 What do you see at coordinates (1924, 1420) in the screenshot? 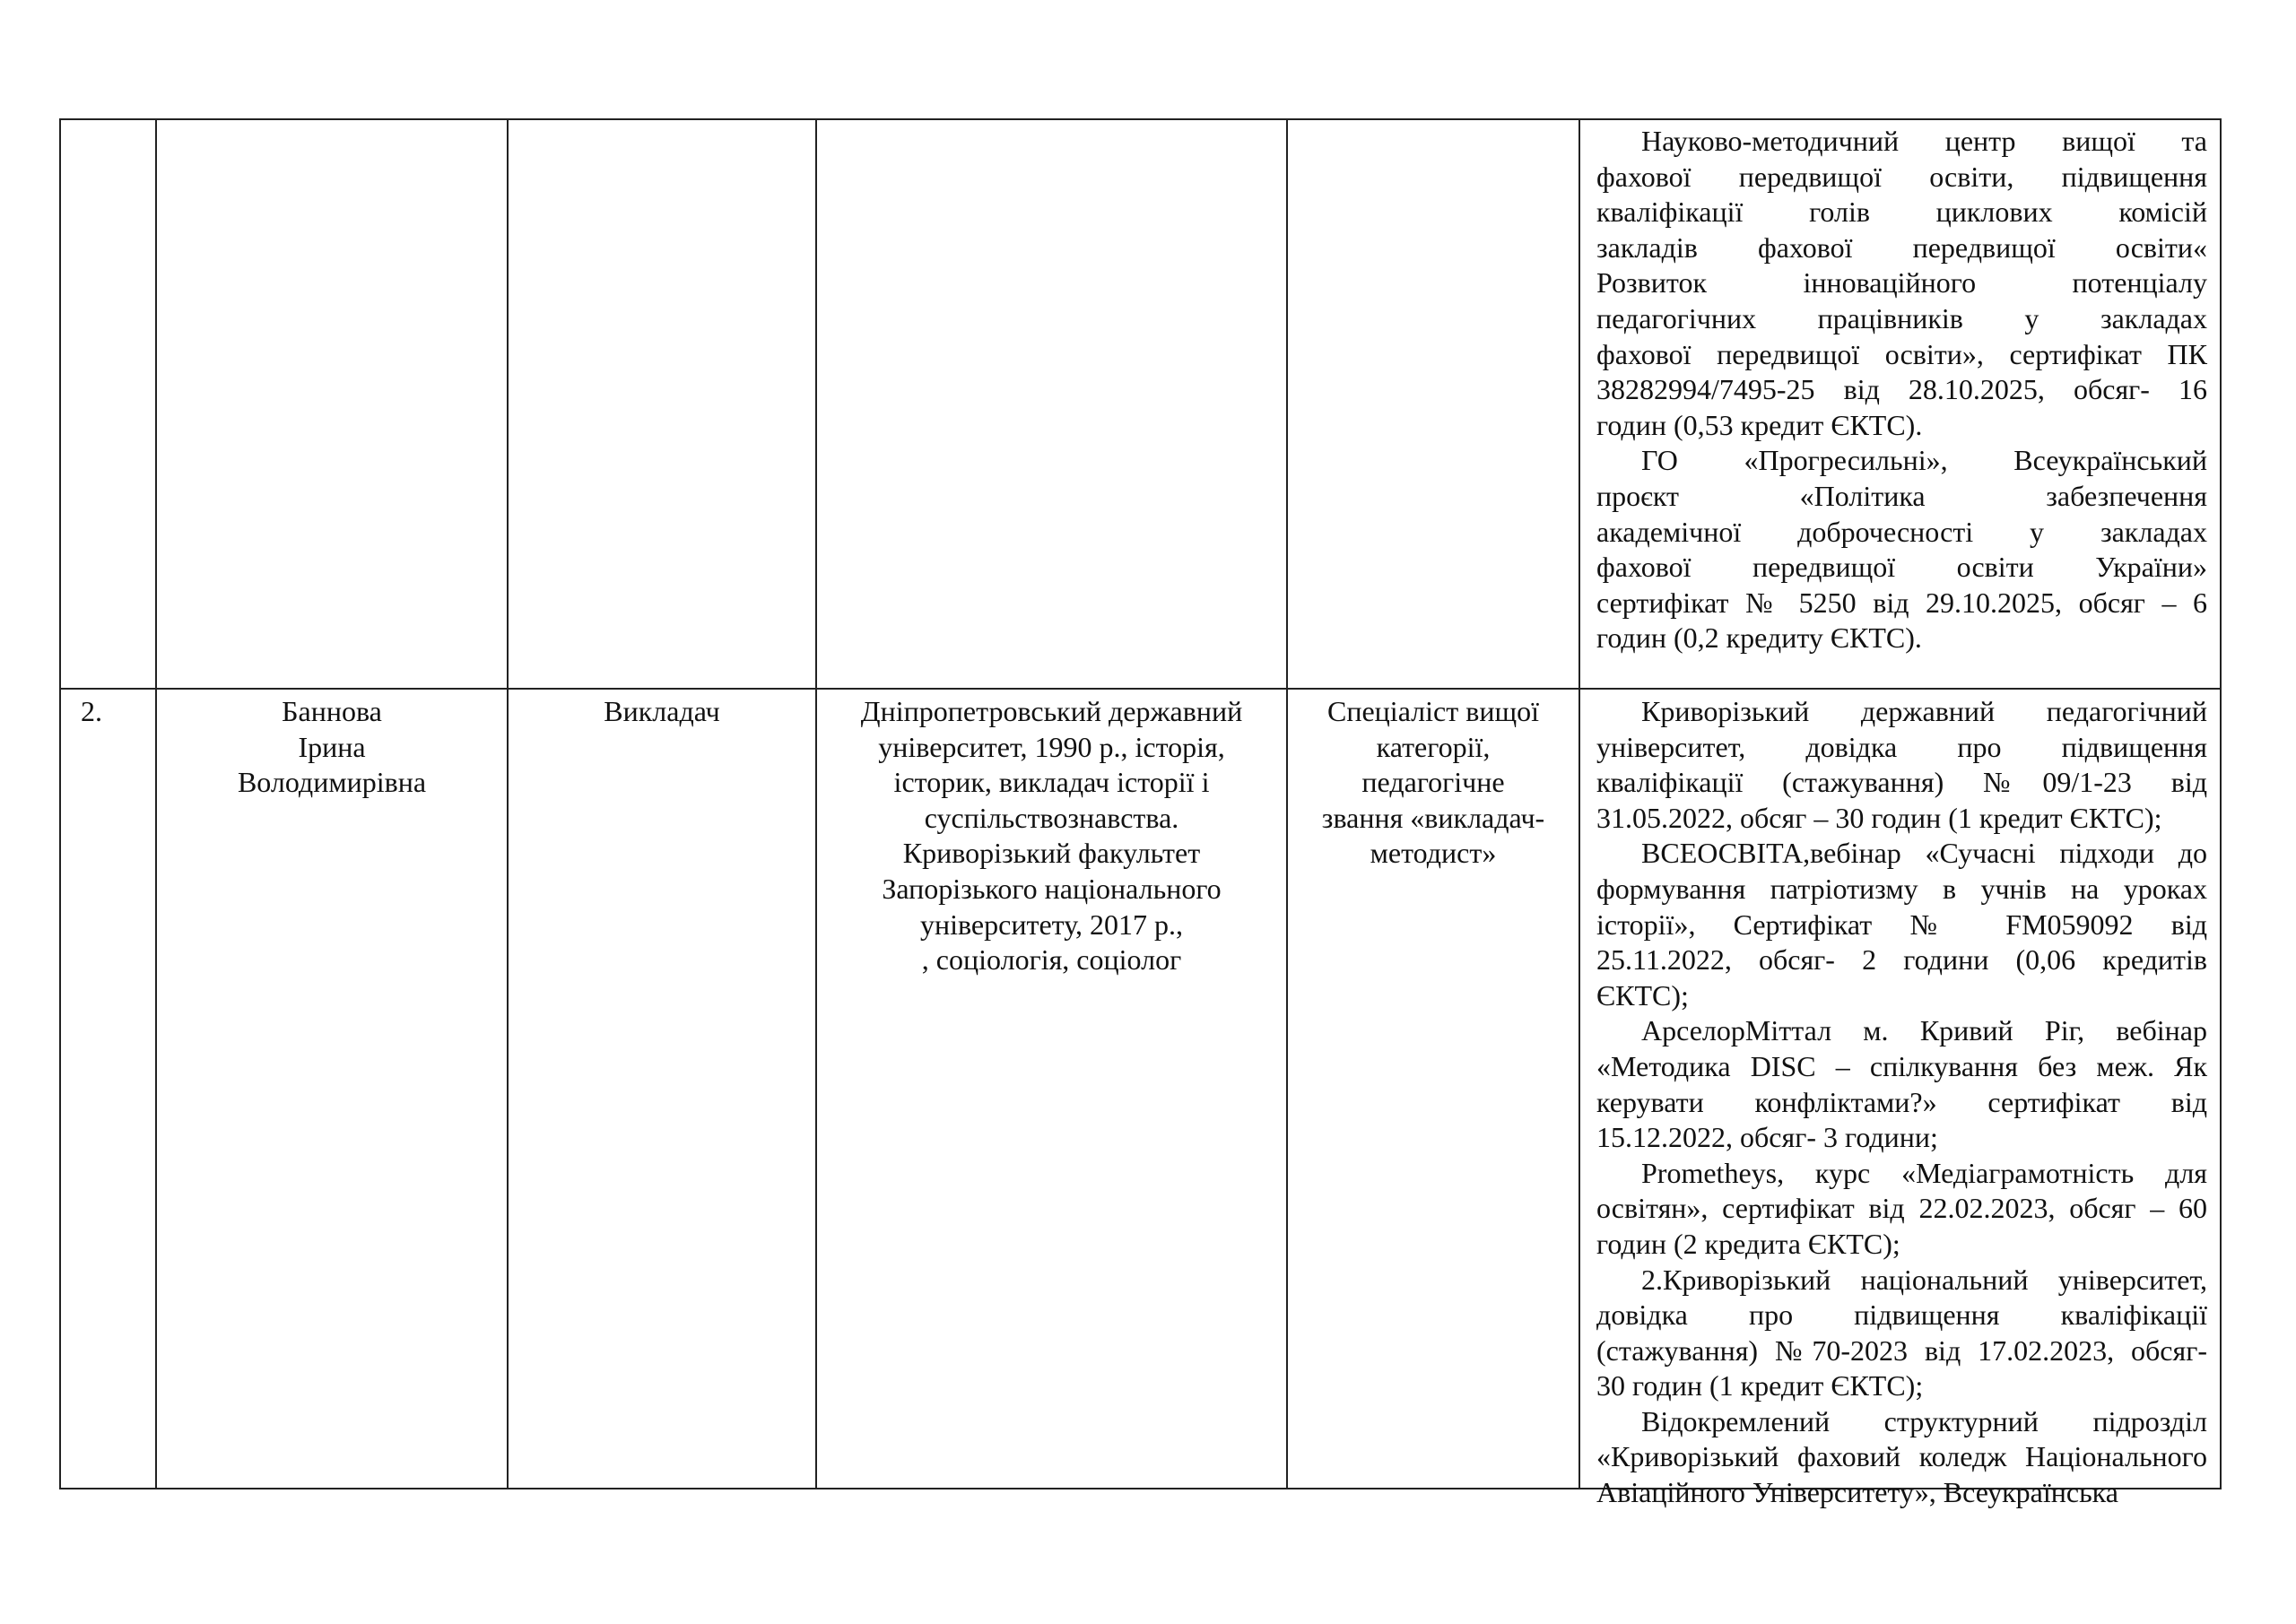
I see `text-line: Відокремлений структурний підрозділ` at bounding box center [1924, 1420].